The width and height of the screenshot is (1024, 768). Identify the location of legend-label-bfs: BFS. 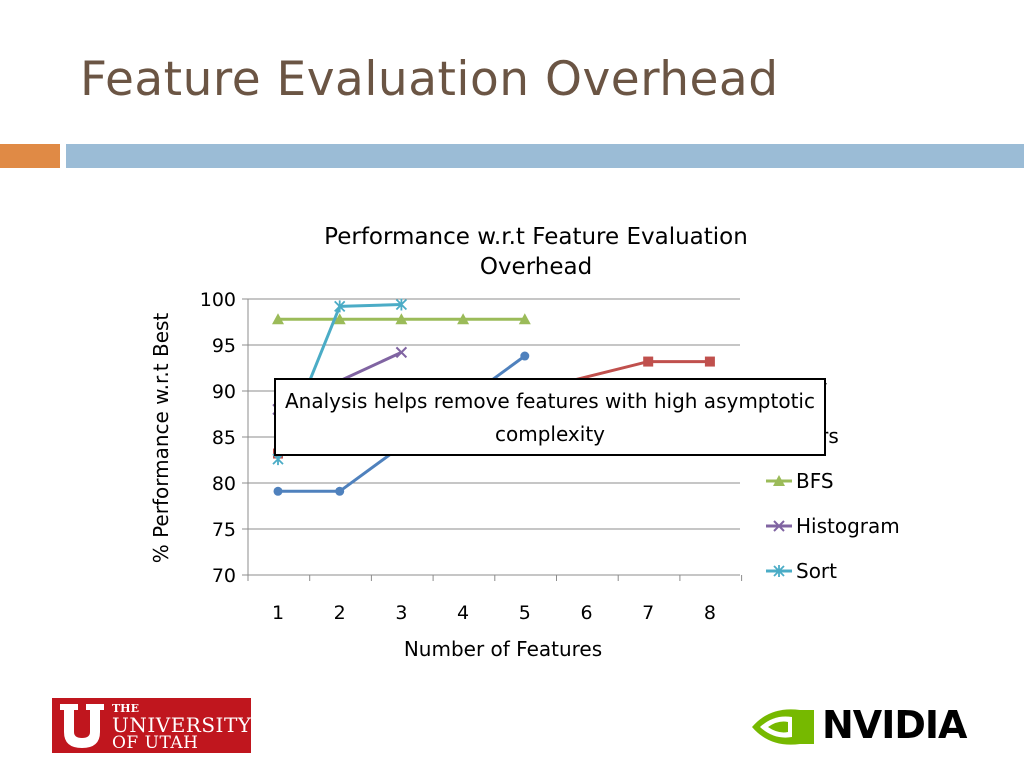
(815, 481).